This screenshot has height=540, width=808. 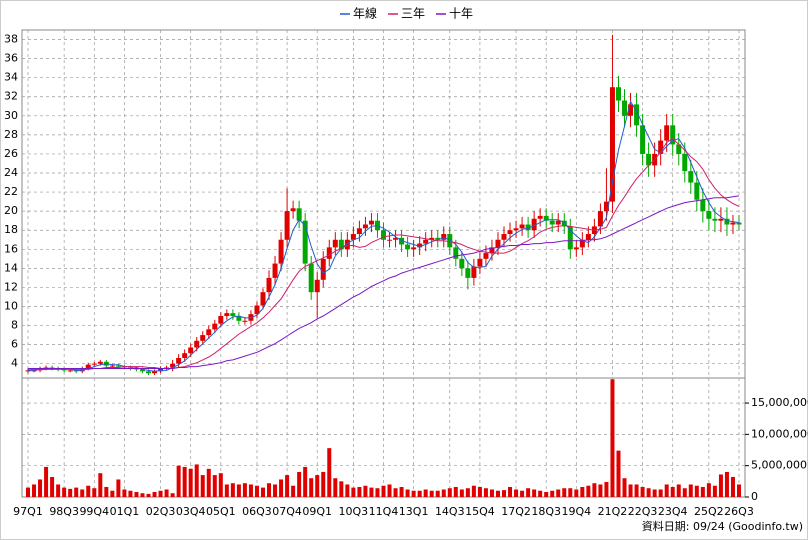 I want to click on x-tick-label: 21Q2, so click(x=613, y=511).